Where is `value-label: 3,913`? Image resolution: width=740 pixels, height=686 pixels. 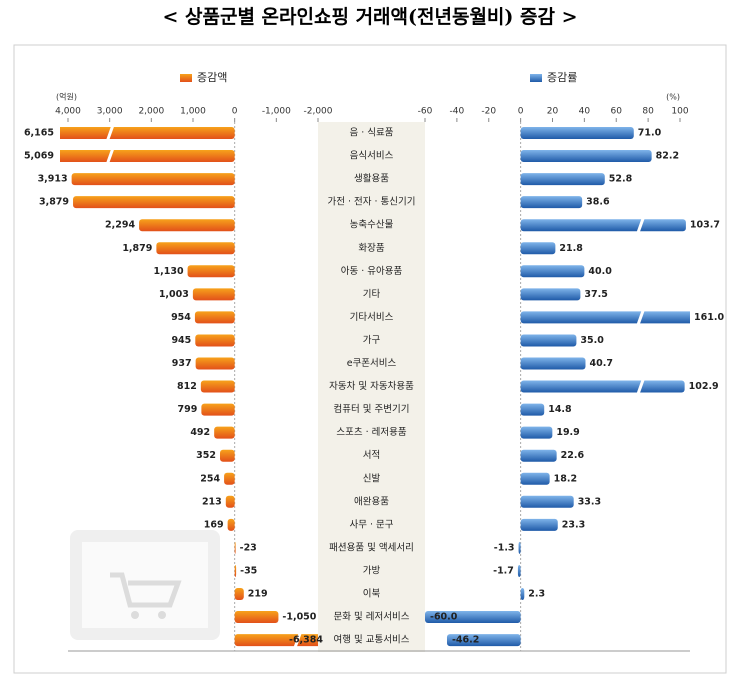 value-label: 3,913 is located at coordinates (53, 179).